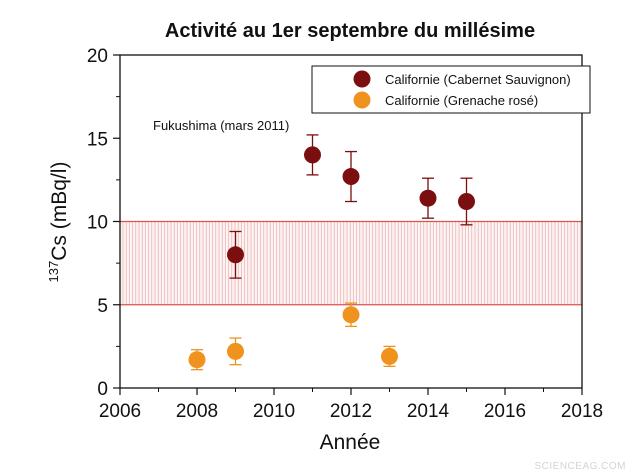 The height and width of the screenshot is (474, 638). Describe the element at coordinates (362, 79) in the screenshot. I see `legend-marker-cabernet` at that location.